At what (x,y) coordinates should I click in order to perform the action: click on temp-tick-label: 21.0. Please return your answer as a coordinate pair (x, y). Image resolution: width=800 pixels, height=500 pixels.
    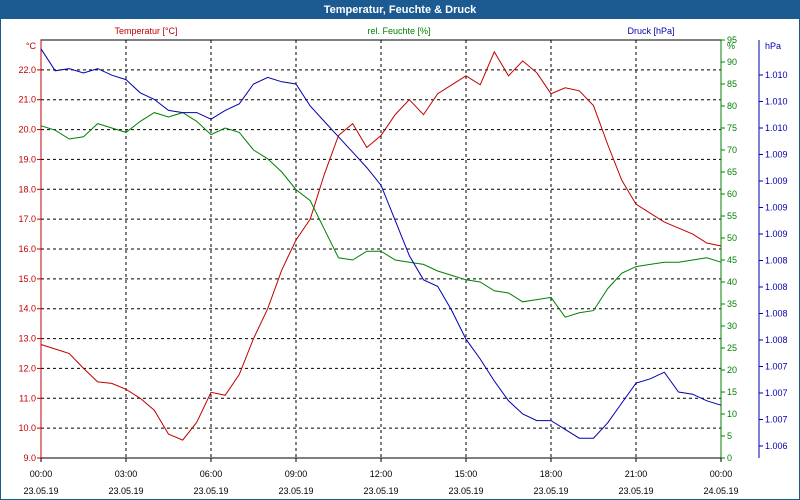
    Looking at the image, I should click on (27, 100).